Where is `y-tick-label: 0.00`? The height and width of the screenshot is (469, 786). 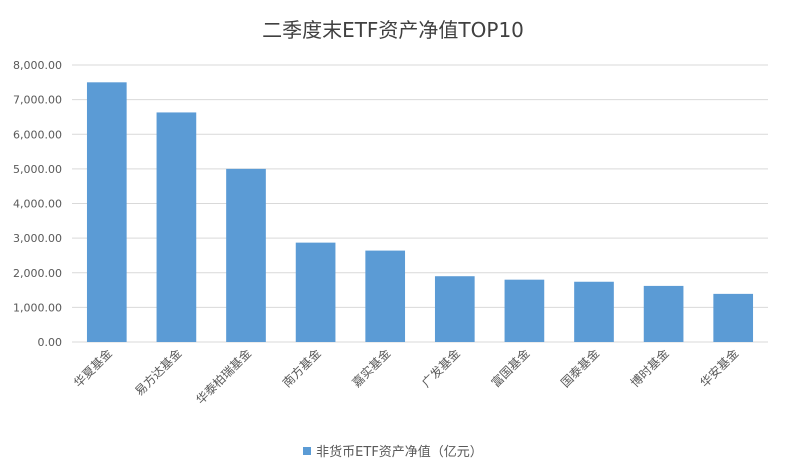 y-tick-label: 0.00 is located at coordinates (50, 342).